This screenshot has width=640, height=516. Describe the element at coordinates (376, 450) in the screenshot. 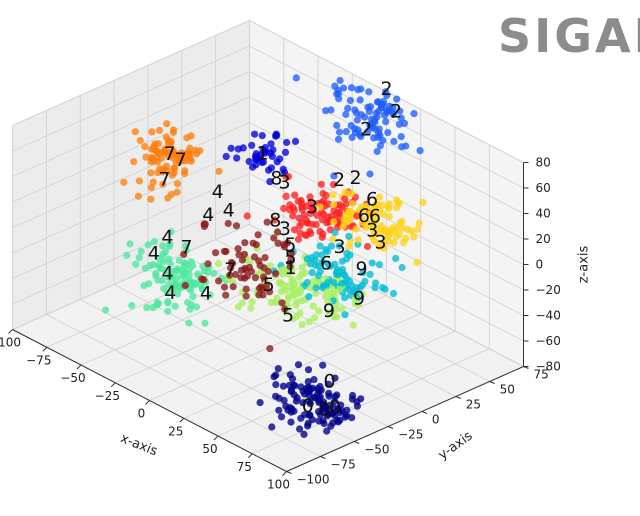

I see `y-tick-label: −50` at that location.